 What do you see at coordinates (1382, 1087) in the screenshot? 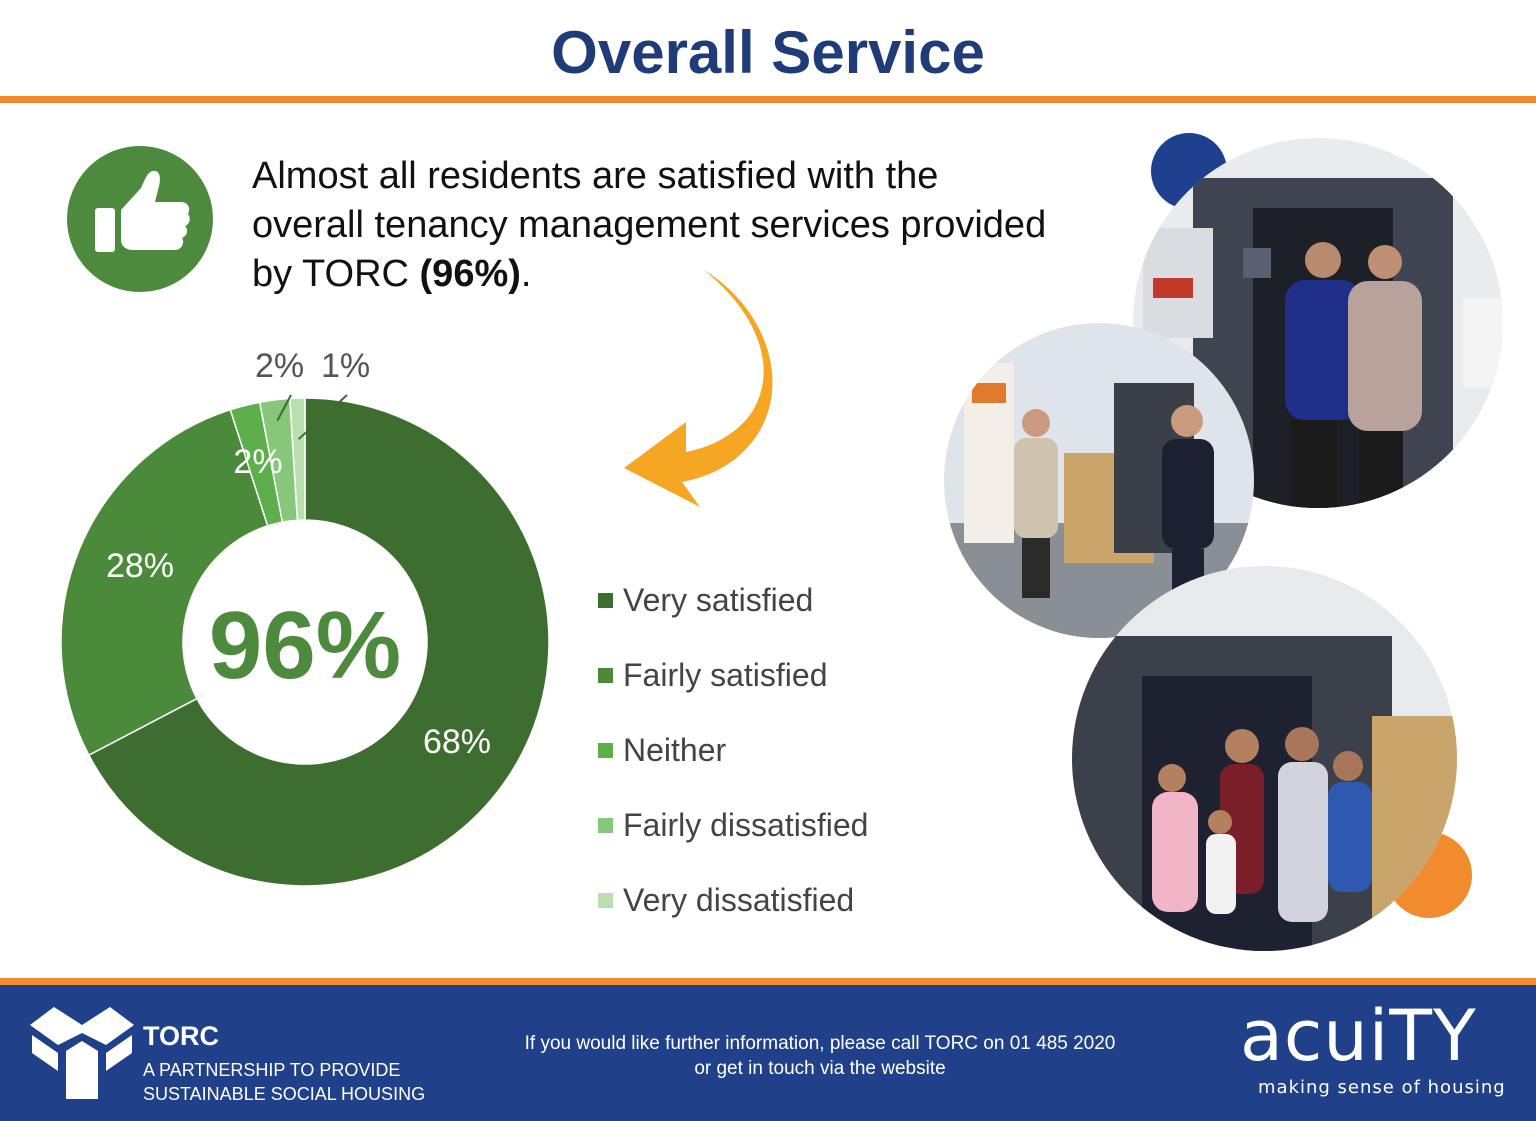
I see `acuity-tagline: making sense of housing` at bounding box center [1382, 1087].